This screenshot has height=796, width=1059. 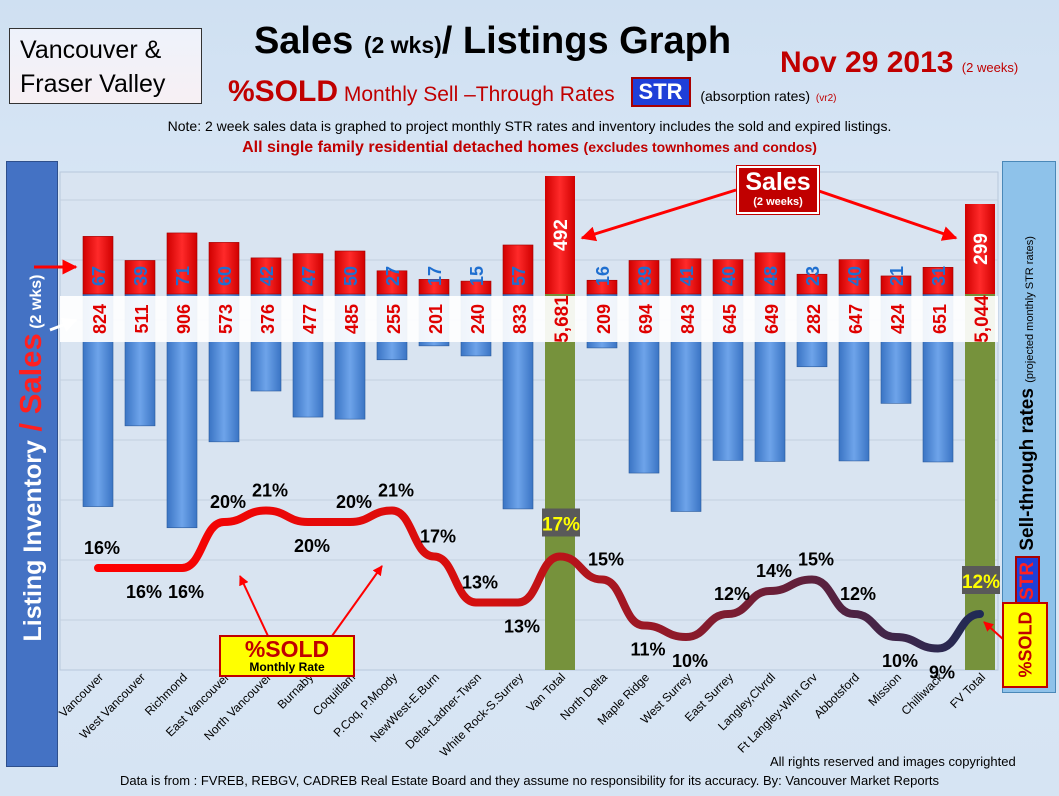 What do you see at coordinates (898, 319) in the screenshot?
I see `inventory-label: 424` at bounding box center [898, 319].